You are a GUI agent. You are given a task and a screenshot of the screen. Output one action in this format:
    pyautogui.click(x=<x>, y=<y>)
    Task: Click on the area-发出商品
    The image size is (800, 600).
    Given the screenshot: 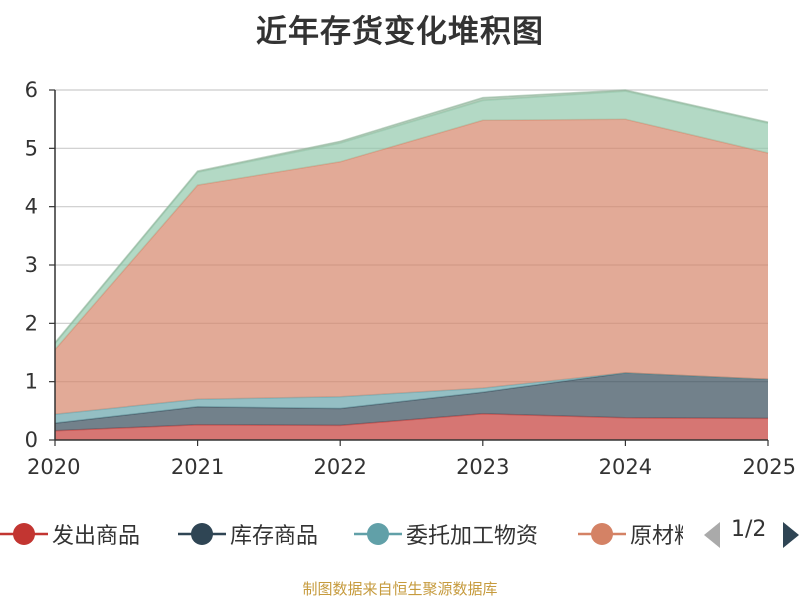 What is the action you would take?
    pyautogui.click(x=411, y=426)
    